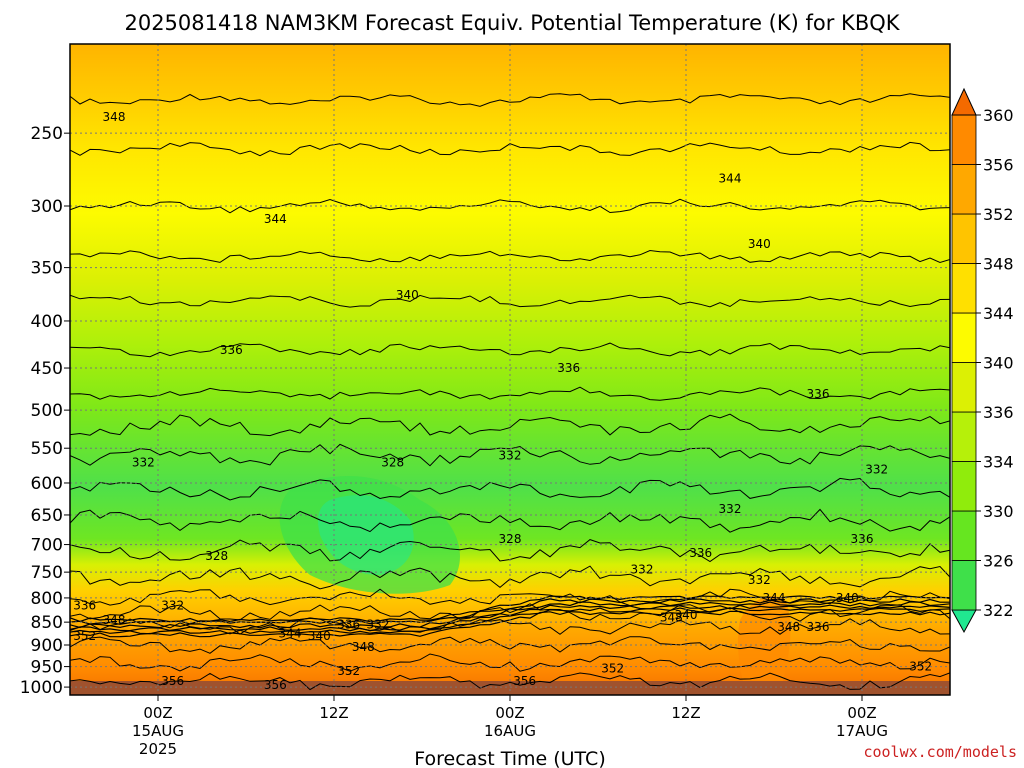 The width and height of the screenshot is (1024, 768). Describe the element at coordinates (47, 599) in the screenshot. I see `y-tick-label: 800` at that location.